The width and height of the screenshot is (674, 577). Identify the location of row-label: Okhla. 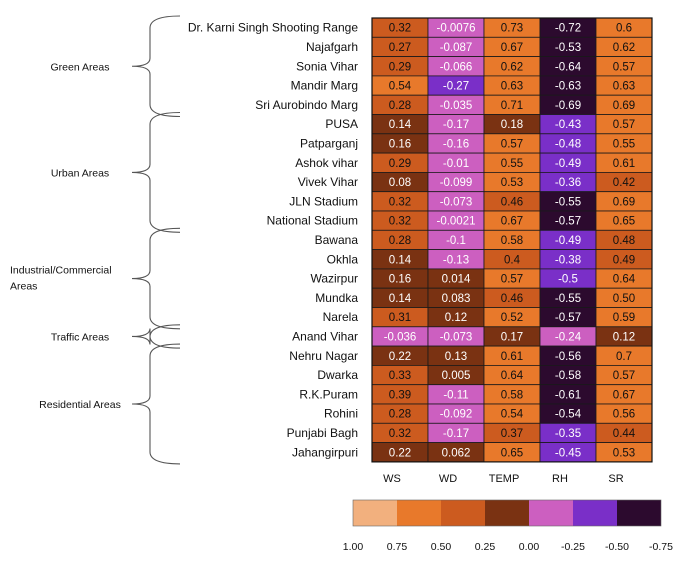
(343, 259).